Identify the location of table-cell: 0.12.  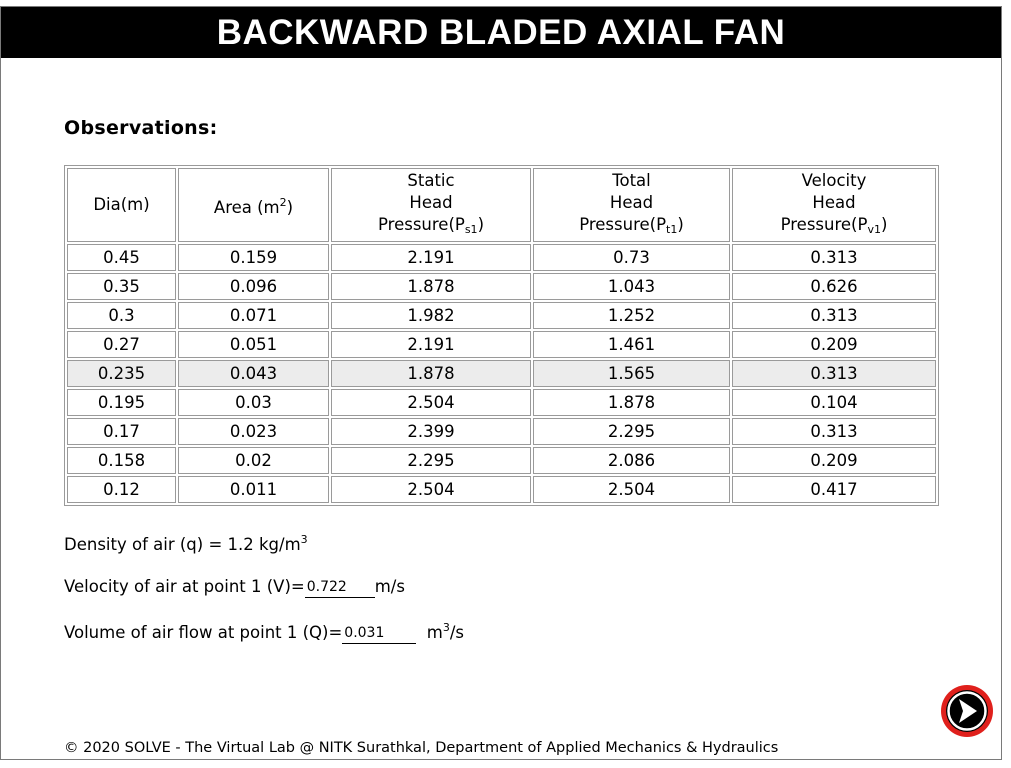
(121, 489).